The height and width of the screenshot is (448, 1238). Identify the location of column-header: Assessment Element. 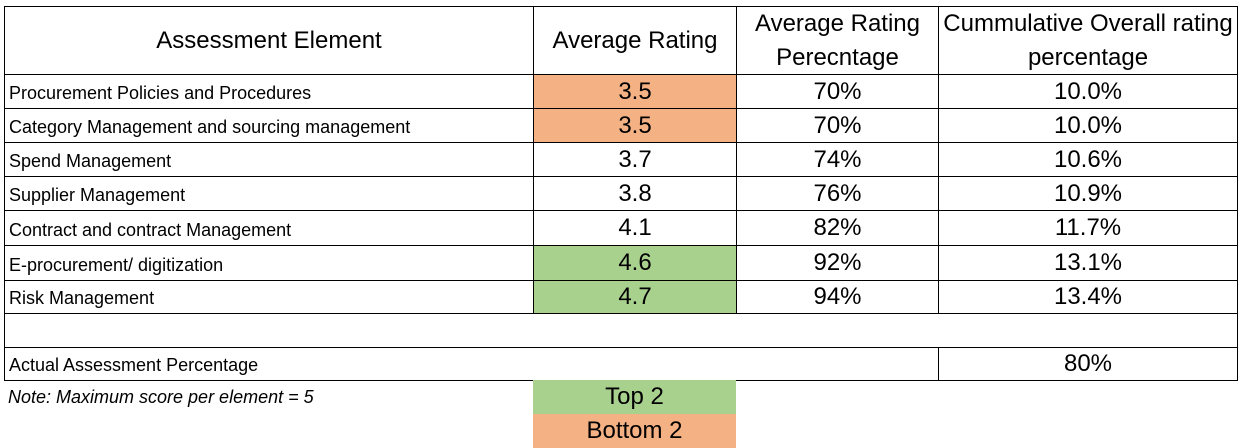
(269, 40).